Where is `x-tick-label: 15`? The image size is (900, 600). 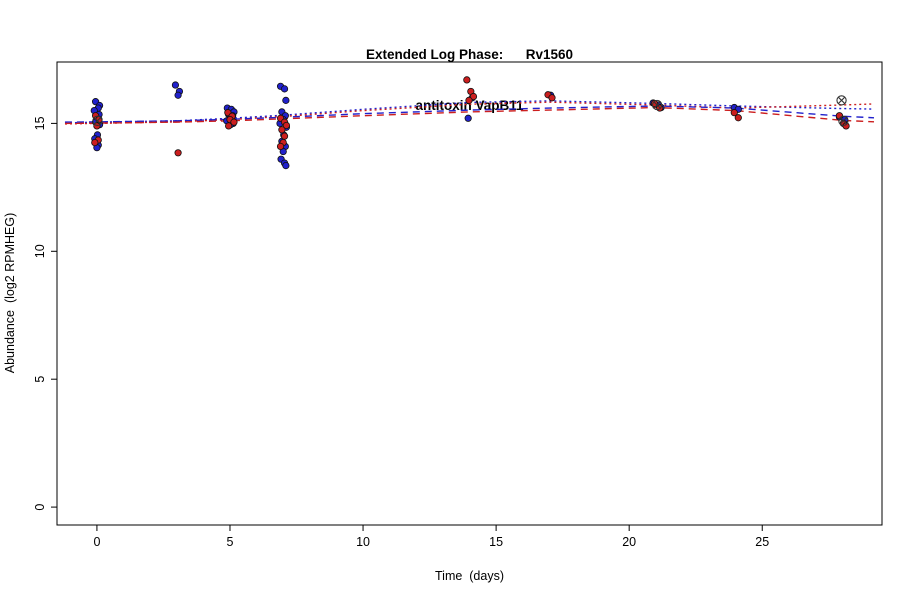
x-tick-label: 15 is located at coordinates (496, 542).